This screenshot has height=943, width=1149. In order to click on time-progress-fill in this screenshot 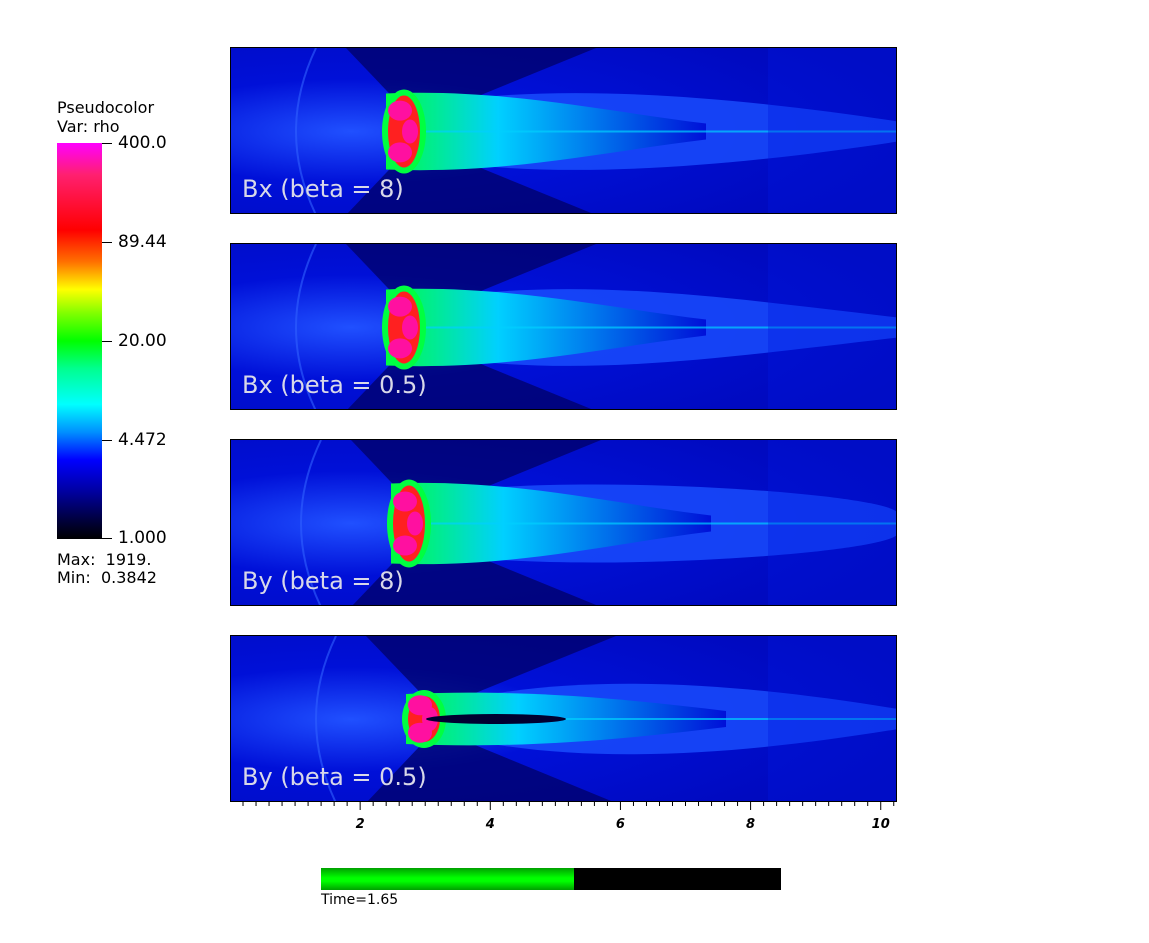, I will do `click(447, 879)`.